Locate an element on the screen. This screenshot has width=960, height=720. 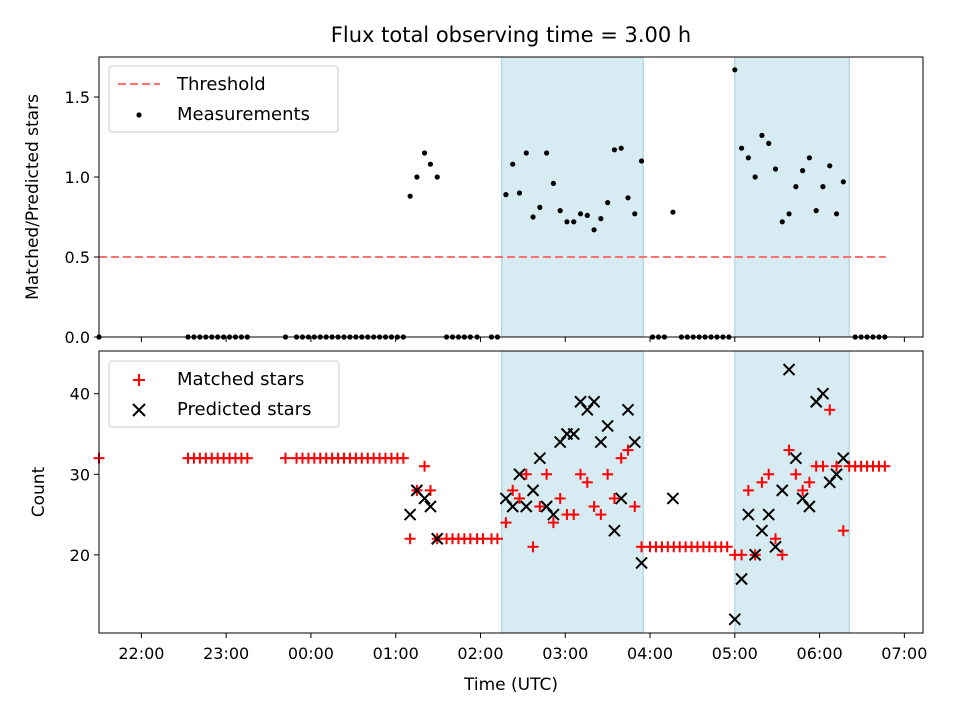
x-tick-label: 07:00 is located at coordinates (904, 653).